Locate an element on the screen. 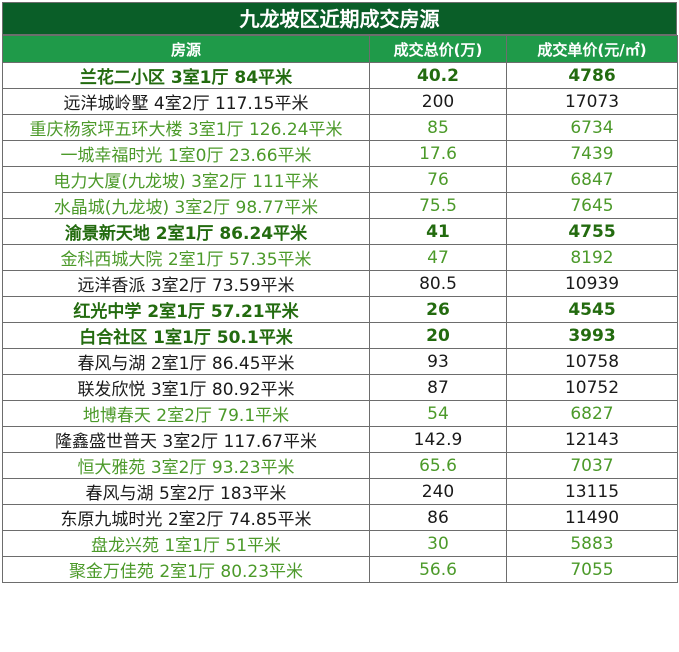  table-row: 兰花二小区 3室1厅 84平米 40.2 4786 is located at coordinates (340, 75).